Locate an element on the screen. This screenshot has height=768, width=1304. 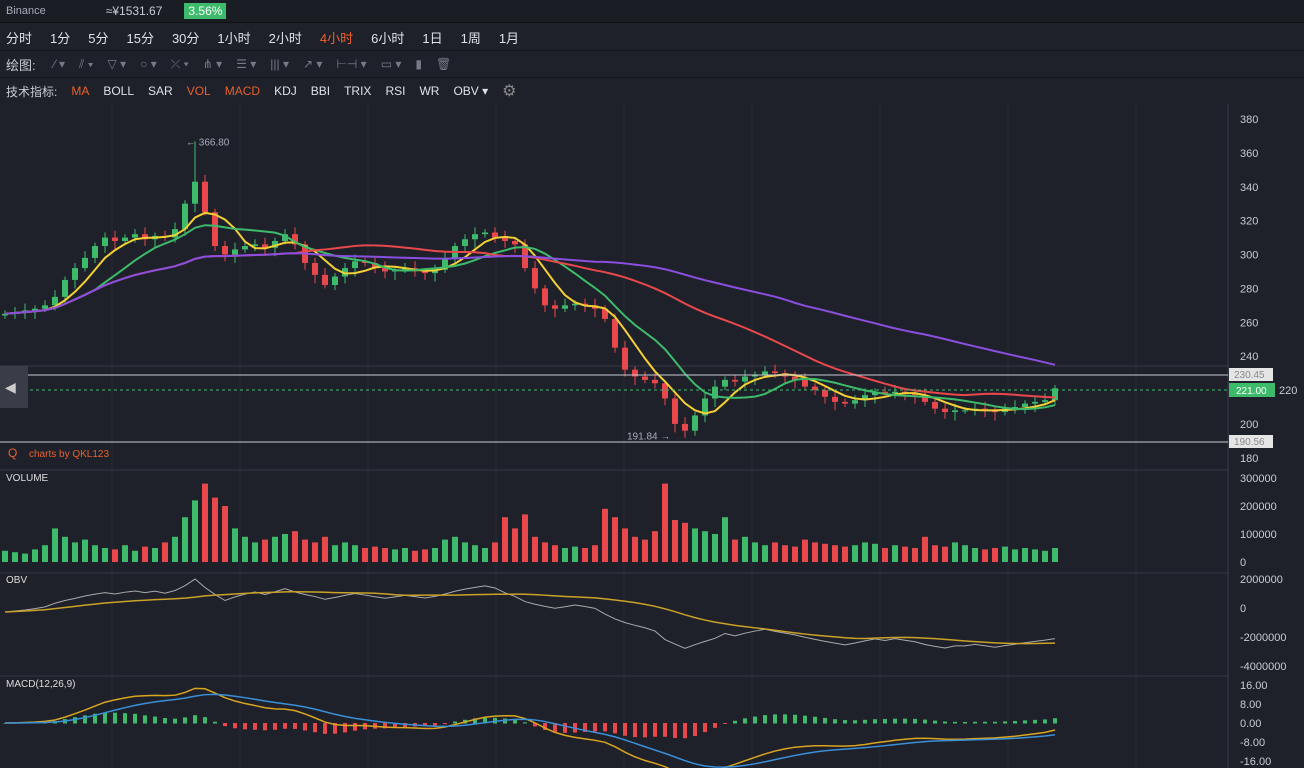
obv-ma-line is located at coordinates (530, 617).